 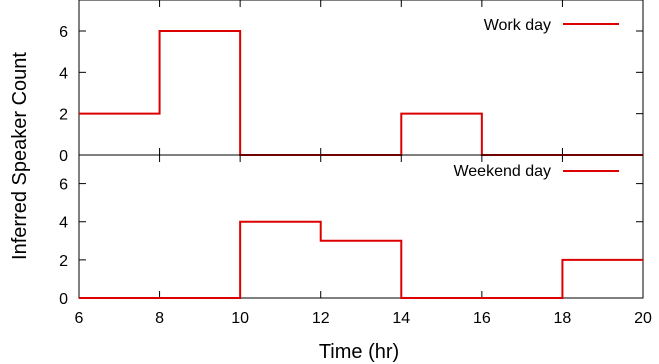 I want to click on x-tick-label: 8, so click(x=159, y=318).